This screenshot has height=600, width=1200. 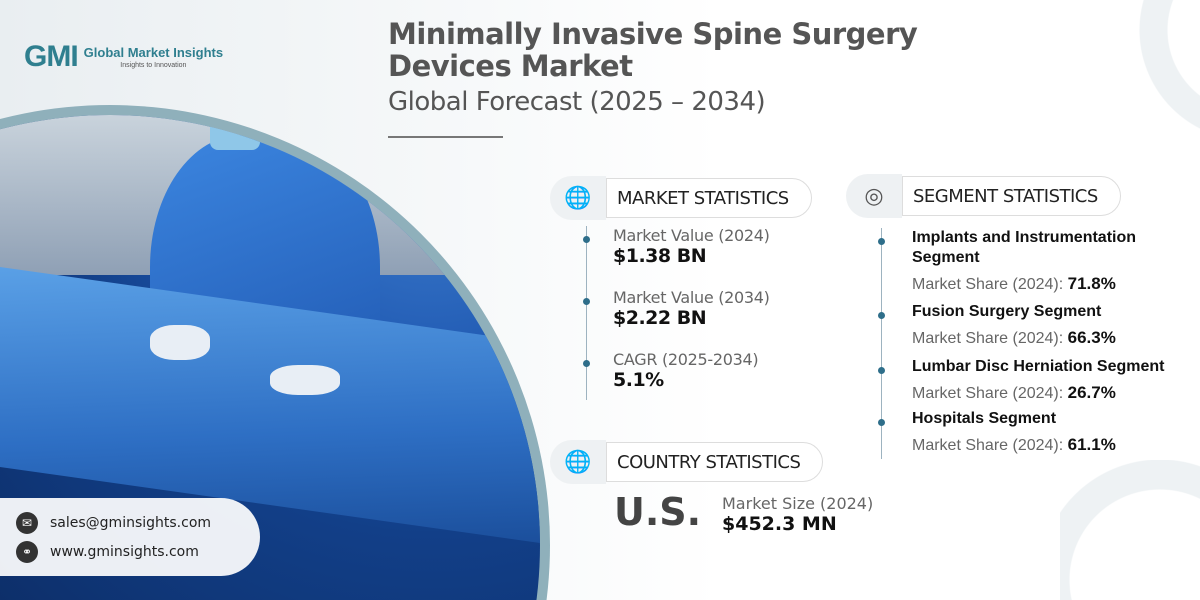 I want to click on divider, so click(x=445, y=137).